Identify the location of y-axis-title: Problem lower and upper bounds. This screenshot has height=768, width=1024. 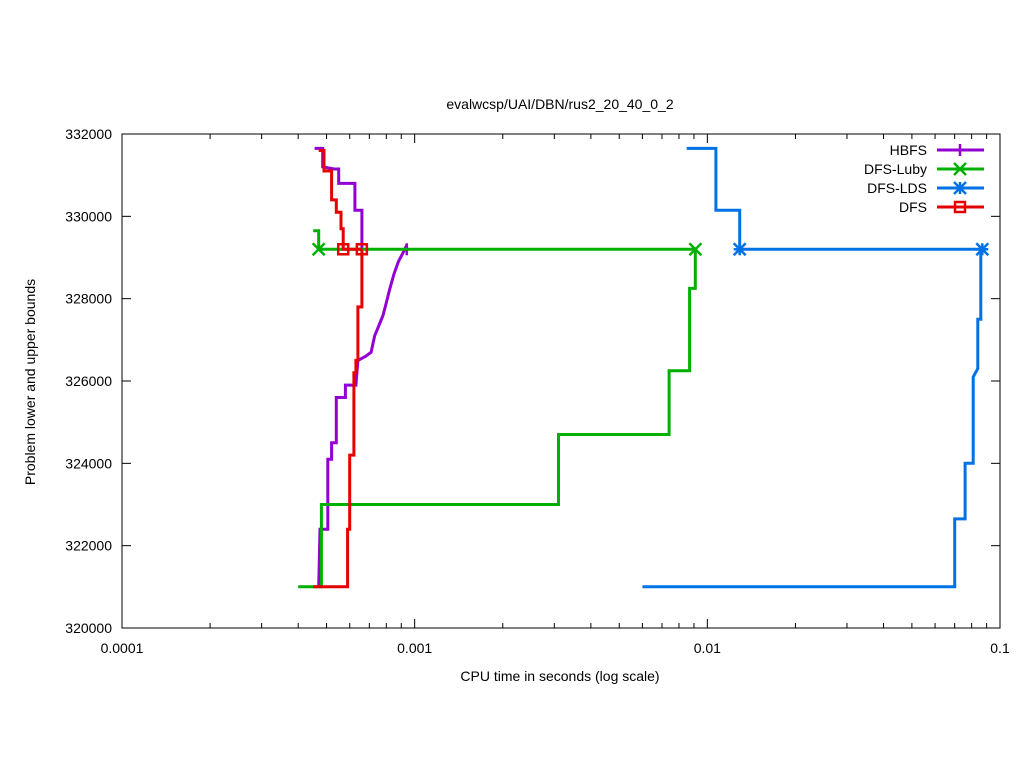
(30, 382).